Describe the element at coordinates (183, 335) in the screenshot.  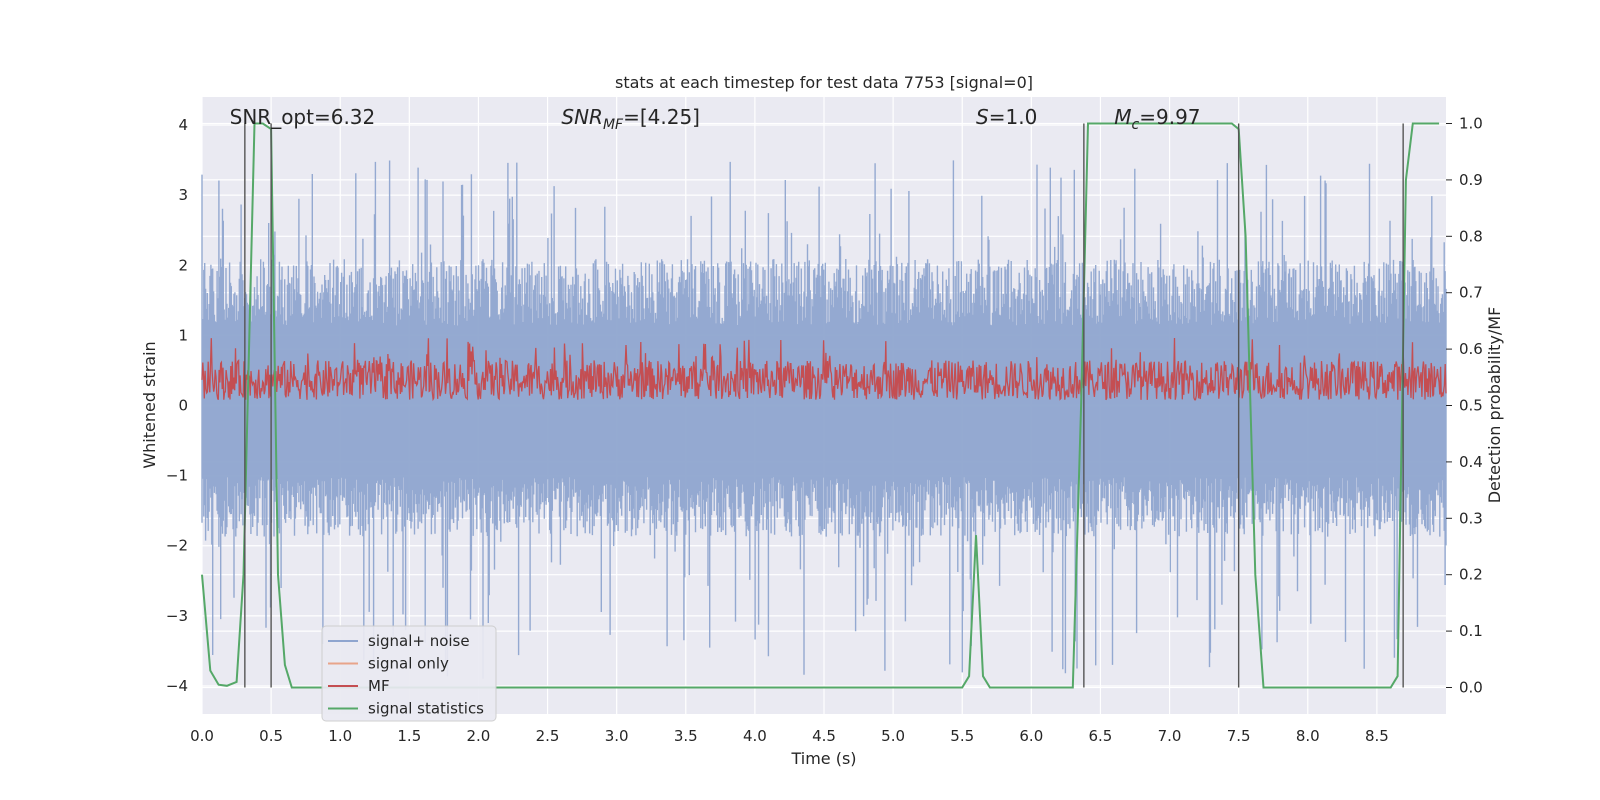
I see `y-tick-label: 1` at that location.